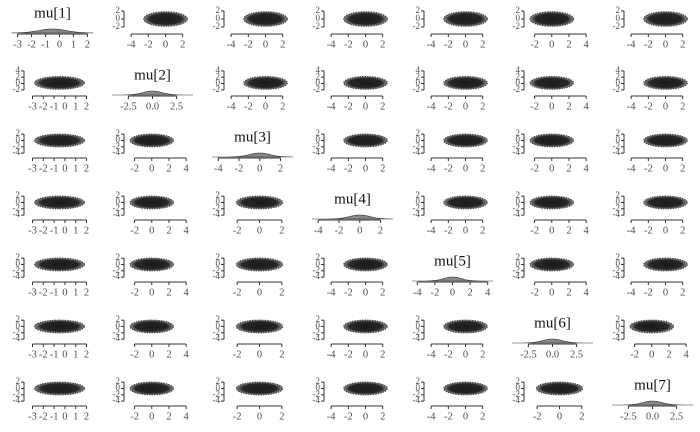  What do you see at coordinates (73, 44) in the screenshot?
I see `x-tick-label: 1` at bounding box center [73, 44].